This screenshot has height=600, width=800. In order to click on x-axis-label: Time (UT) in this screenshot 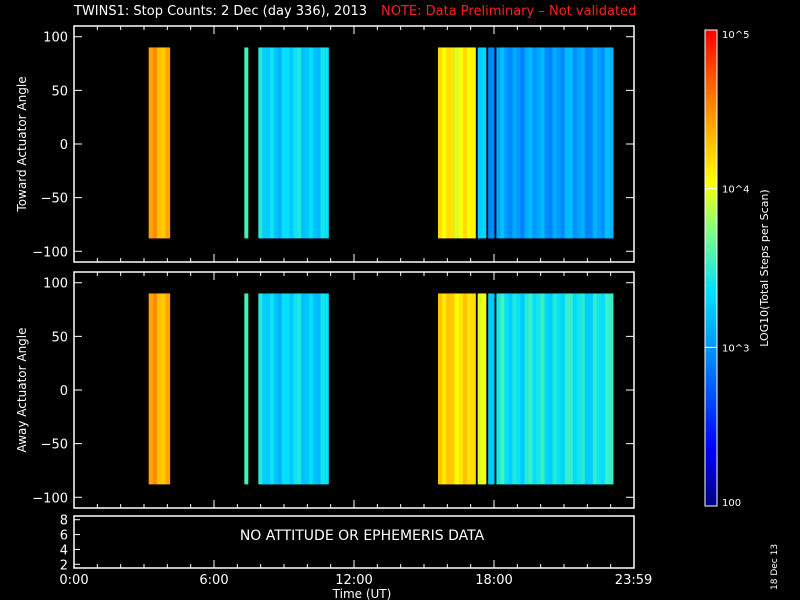, I will do `click(362, 593)`.